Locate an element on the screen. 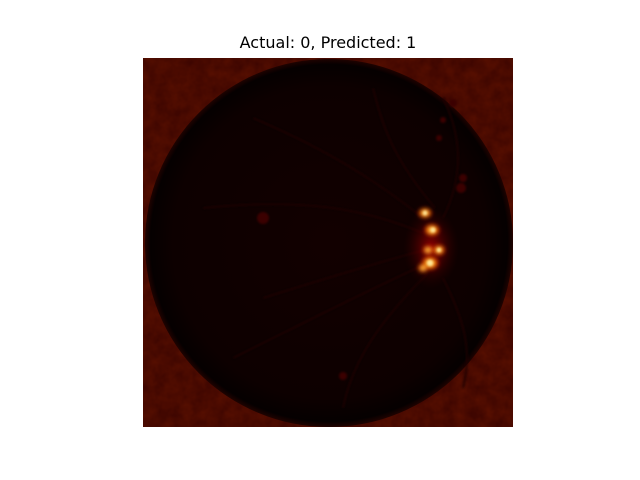 The image size is (640, 480). plot-title: Actual: 0, Predicted: 1 is located at coordinates (328, 42).